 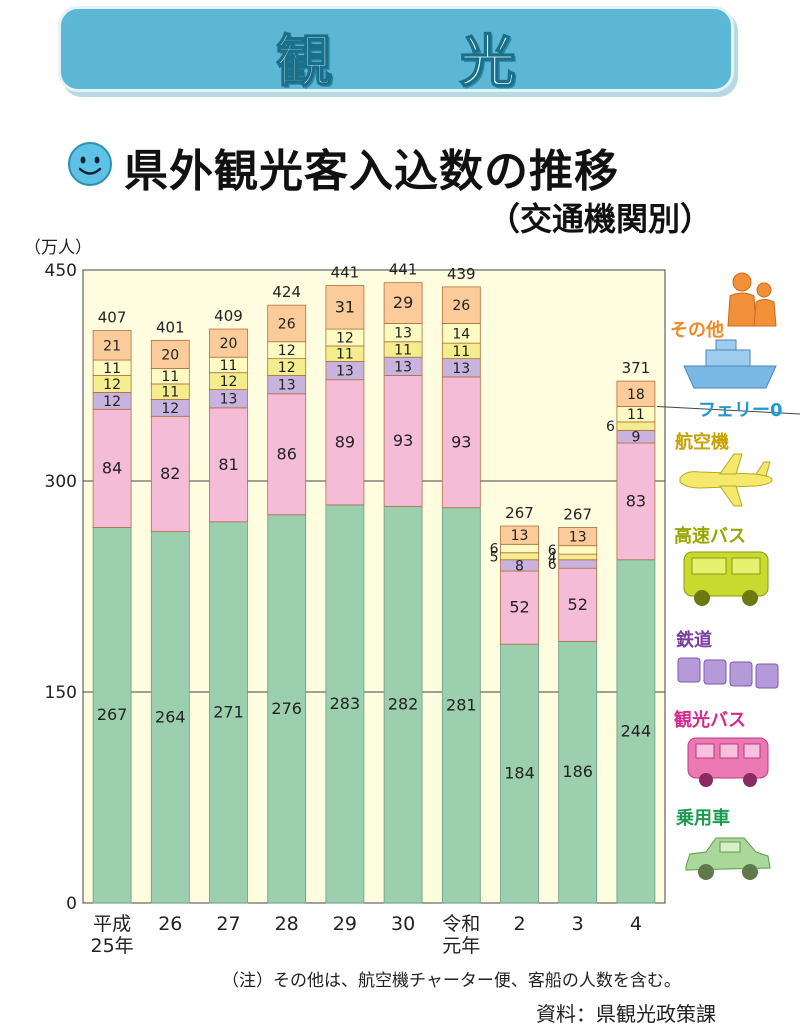 I want to click on data-label: 93, so click(x=461, y=441).